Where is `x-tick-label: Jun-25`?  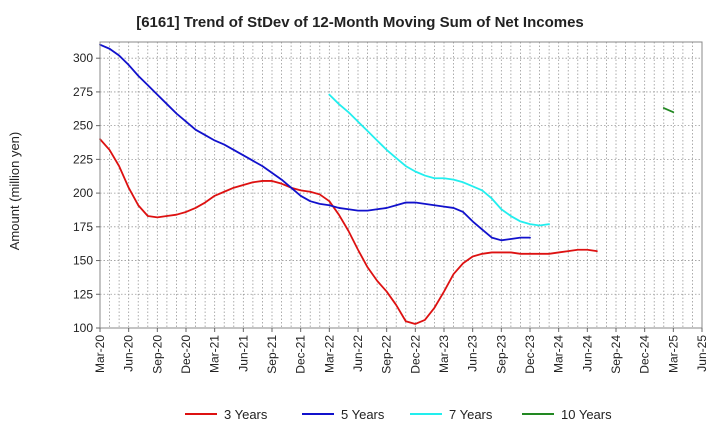 x-tick-label: Jun-25 is located at coordinates (702, 353).